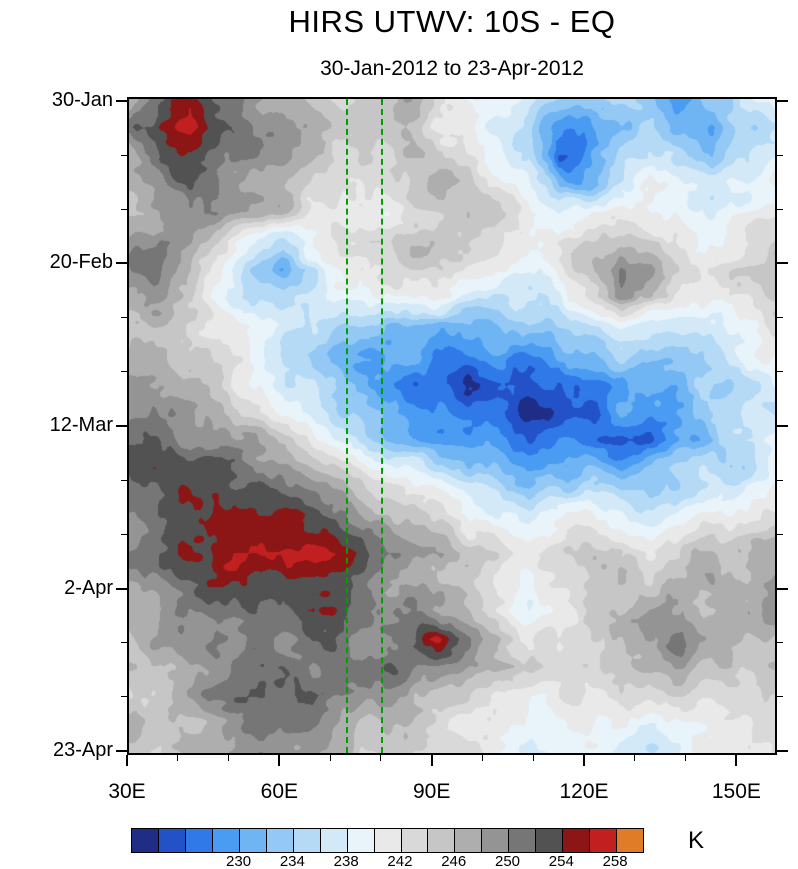  What do you see at coordinates (88, 587) in the screenshot?
I see `y-tick-label: 2-Apr` at bounding box center [88, 587].